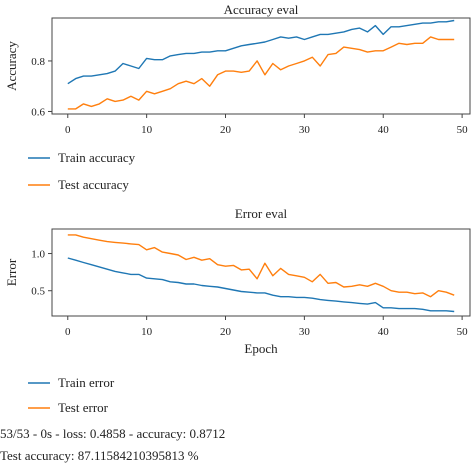  Describe the element at coordinates (68, 332) in the screenshot. I see `error-x-tick-label: 0` at that location.